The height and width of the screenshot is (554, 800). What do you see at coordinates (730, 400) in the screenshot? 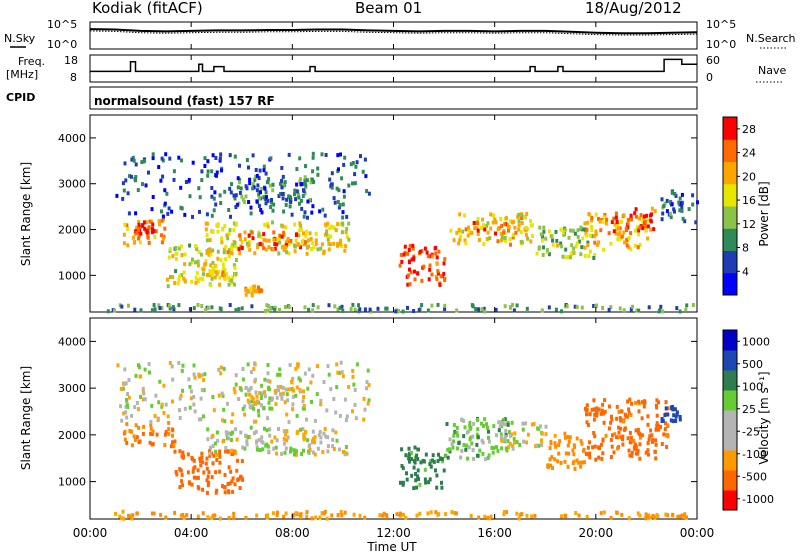
I see `colorbar-segment` at bounding box center [730, 400].